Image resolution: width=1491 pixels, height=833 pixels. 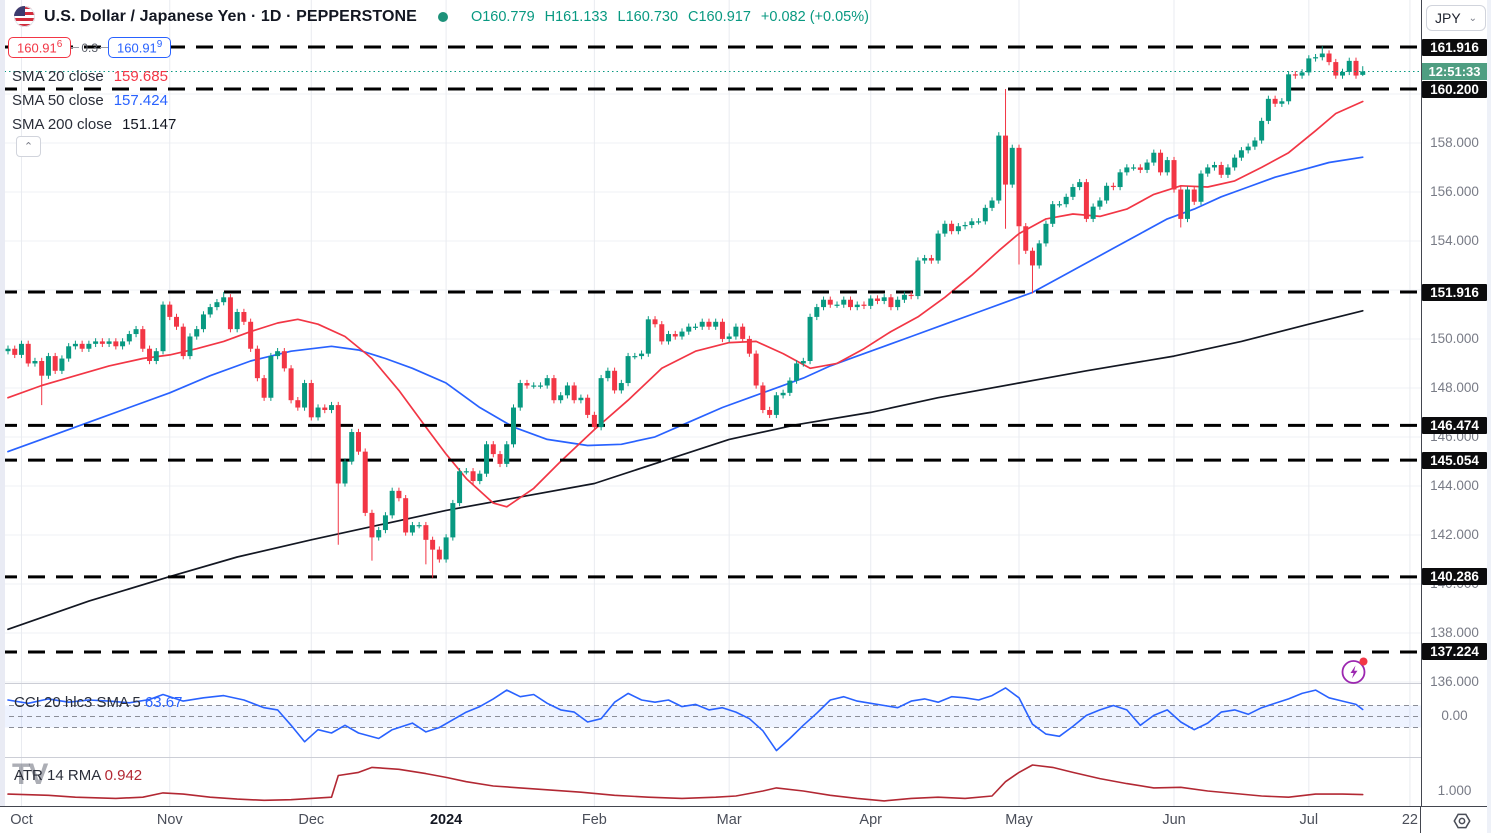 I want to click on price-level-label: 146.474, so click(x=1454, y=425).